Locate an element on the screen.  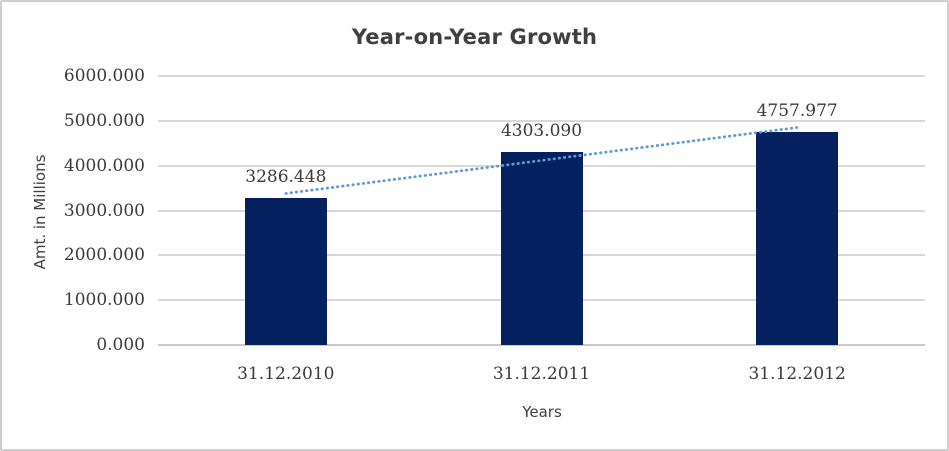
x-axis-line is located at coordinates (541, 345).